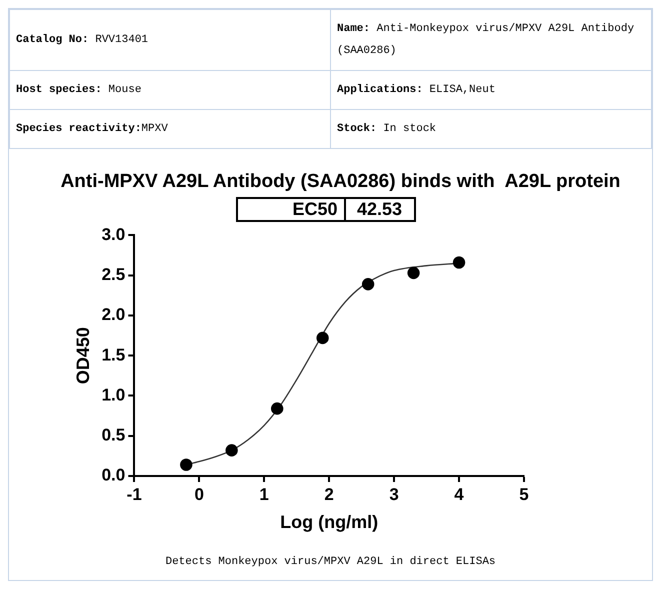 The height and width of the screenshot is (592, 661). What do you see at coordinates (341, 182) in the screenshot?
I see `chart-title: Anti-MPXV A29L Antibody (SAA0286) binds with A29L protein` at bounding box center [341, 182].